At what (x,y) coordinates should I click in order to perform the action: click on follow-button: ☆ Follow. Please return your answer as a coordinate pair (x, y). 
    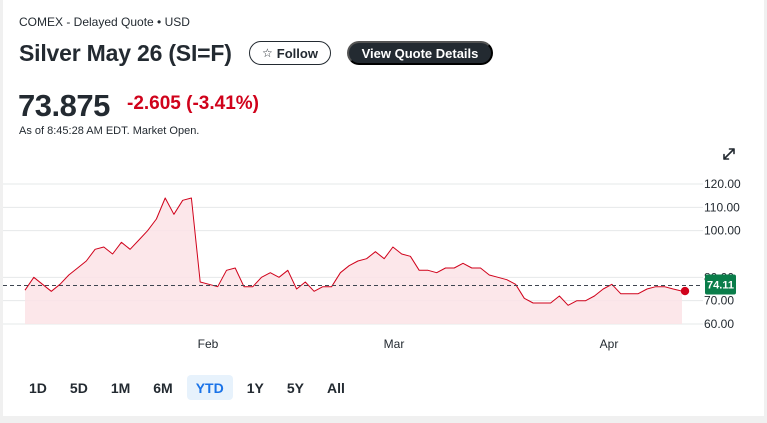
    Looking at the image, I should click on (290, 53).